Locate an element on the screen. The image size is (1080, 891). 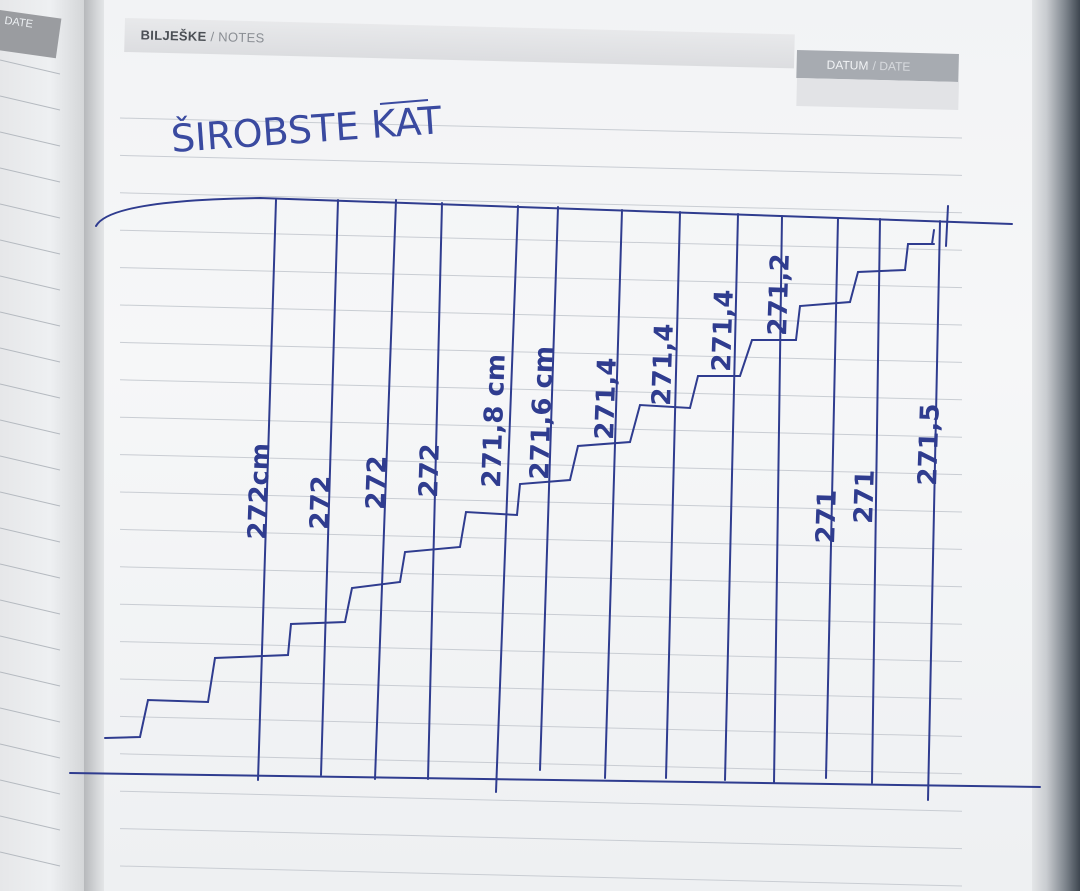
measurement-10: 271,2 is located at coordinates (779, 294).